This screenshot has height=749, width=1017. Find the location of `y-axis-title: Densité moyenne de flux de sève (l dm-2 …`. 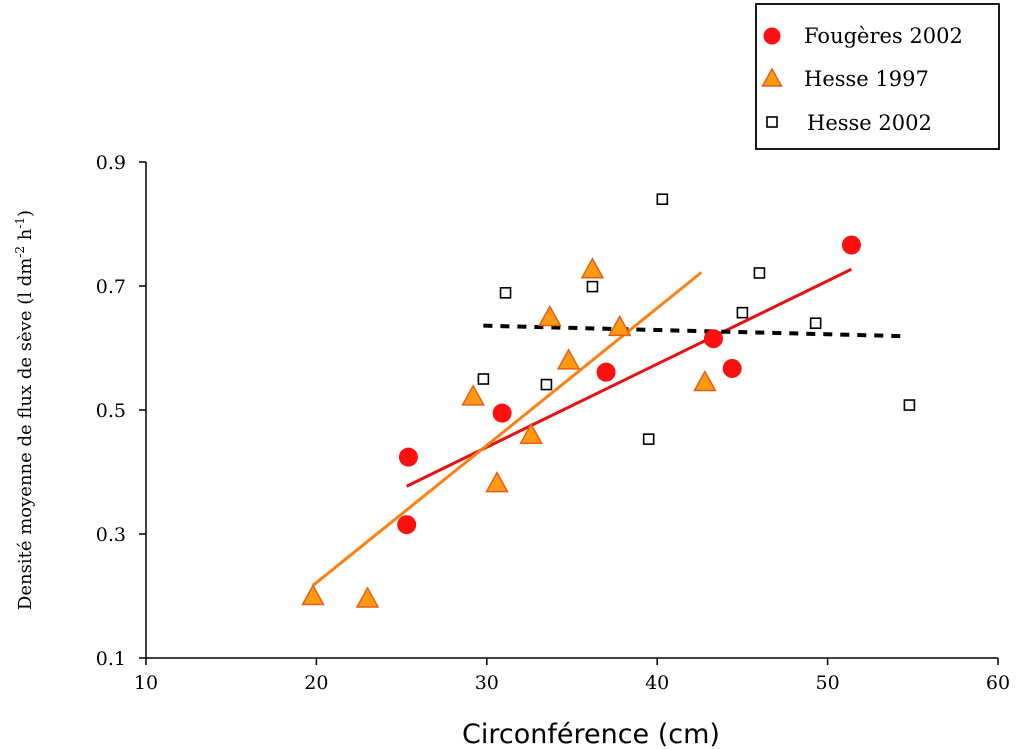

y-axis-title: Densité moyenne de flux de sève (l dm-2 … is located at coordinates (24, 410).